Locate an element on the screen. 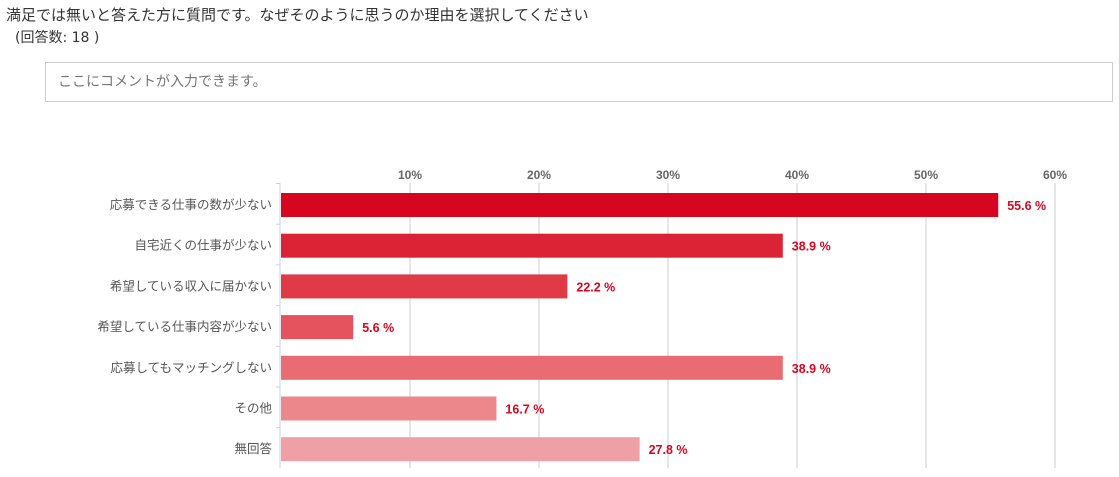  category-label: 応募できる仕事の数が少ない is located at coordinates (191, 204).